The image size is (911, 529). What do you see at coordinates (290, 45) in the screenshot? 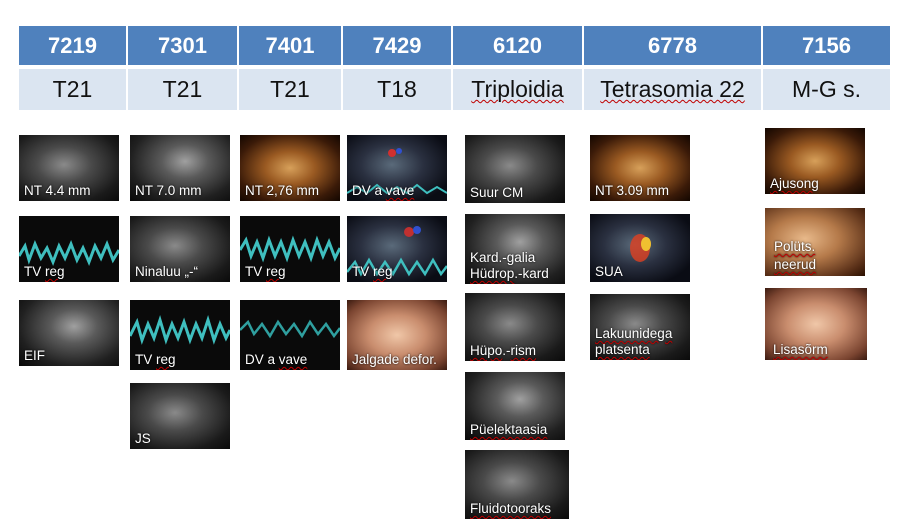
I see `case-id-7401: 7401` at bounding box center [290, 45].